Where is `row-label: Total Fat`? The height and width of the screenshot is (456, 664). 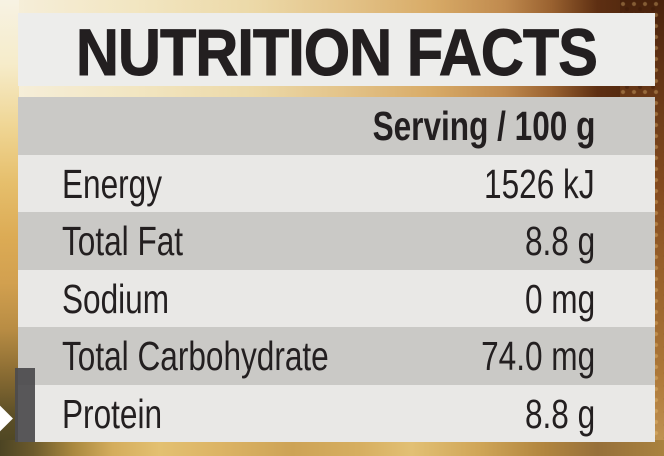
row-label: Total Fat is located at coordinates (123, 241).